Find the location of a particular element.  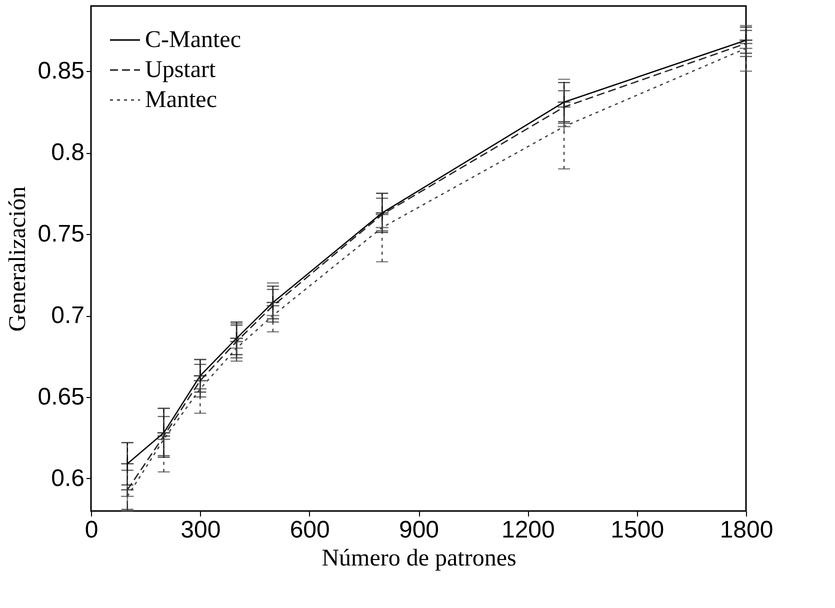

y-tick-label: 0.7 is located at coordinates (67, 316).